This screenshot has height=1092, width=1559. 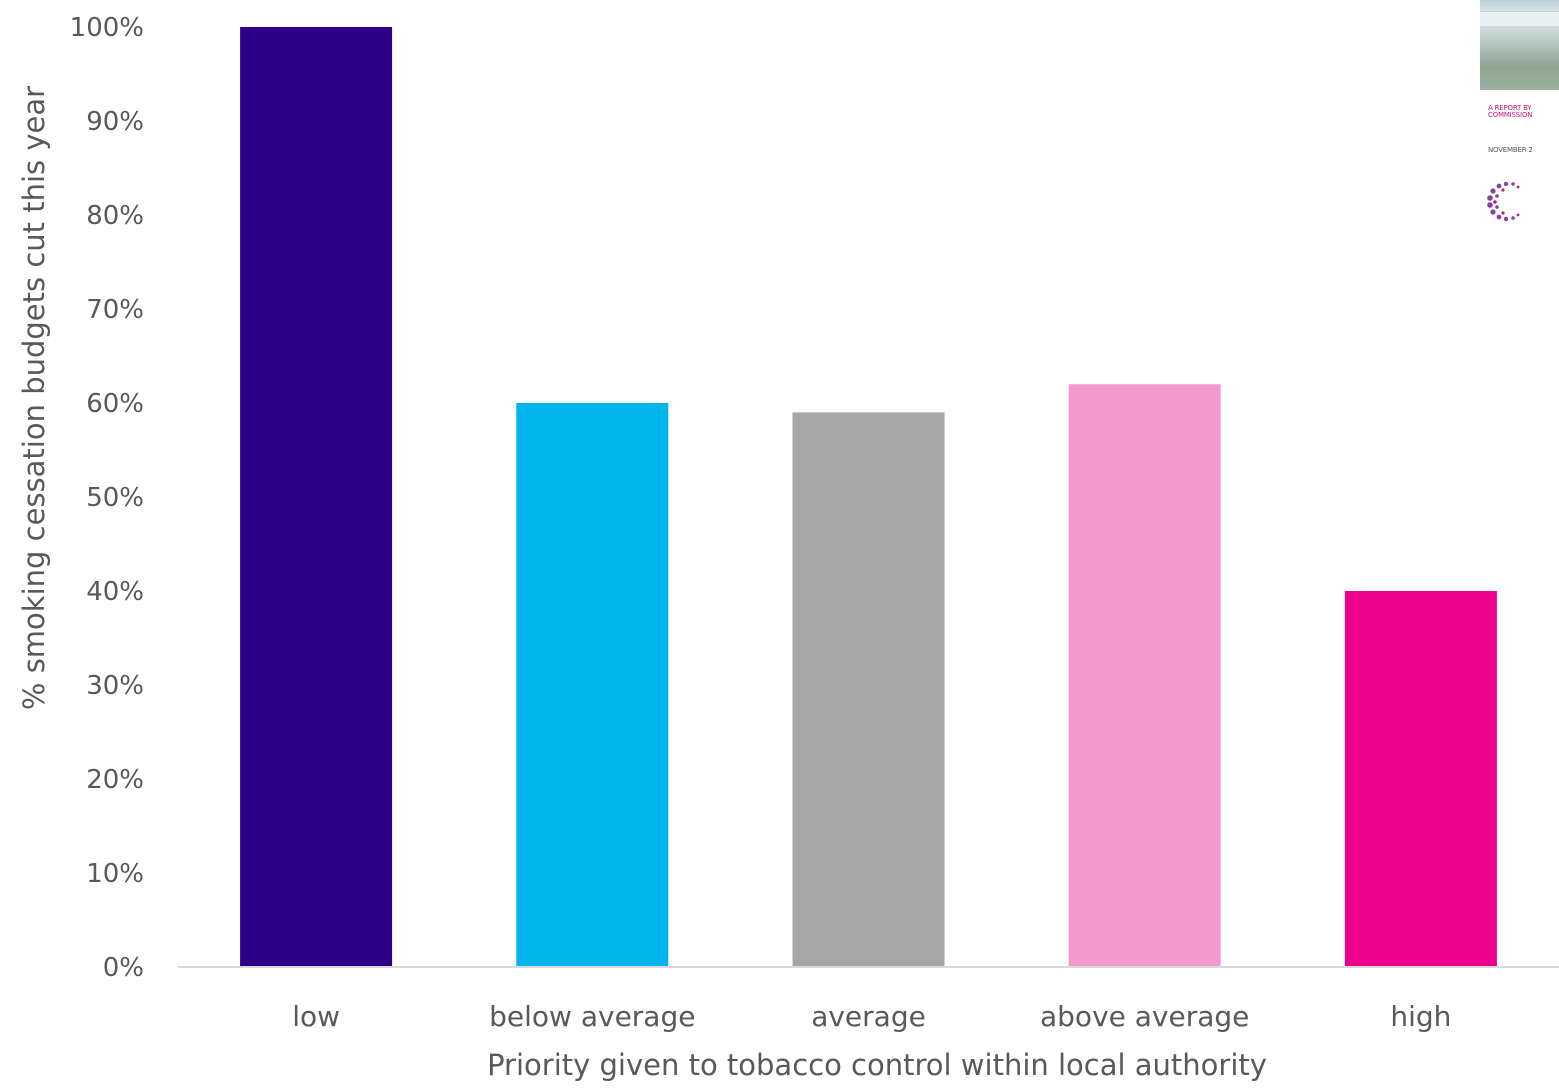 I want to click on y-tick-label: 10%, so click(x=115, y=874).